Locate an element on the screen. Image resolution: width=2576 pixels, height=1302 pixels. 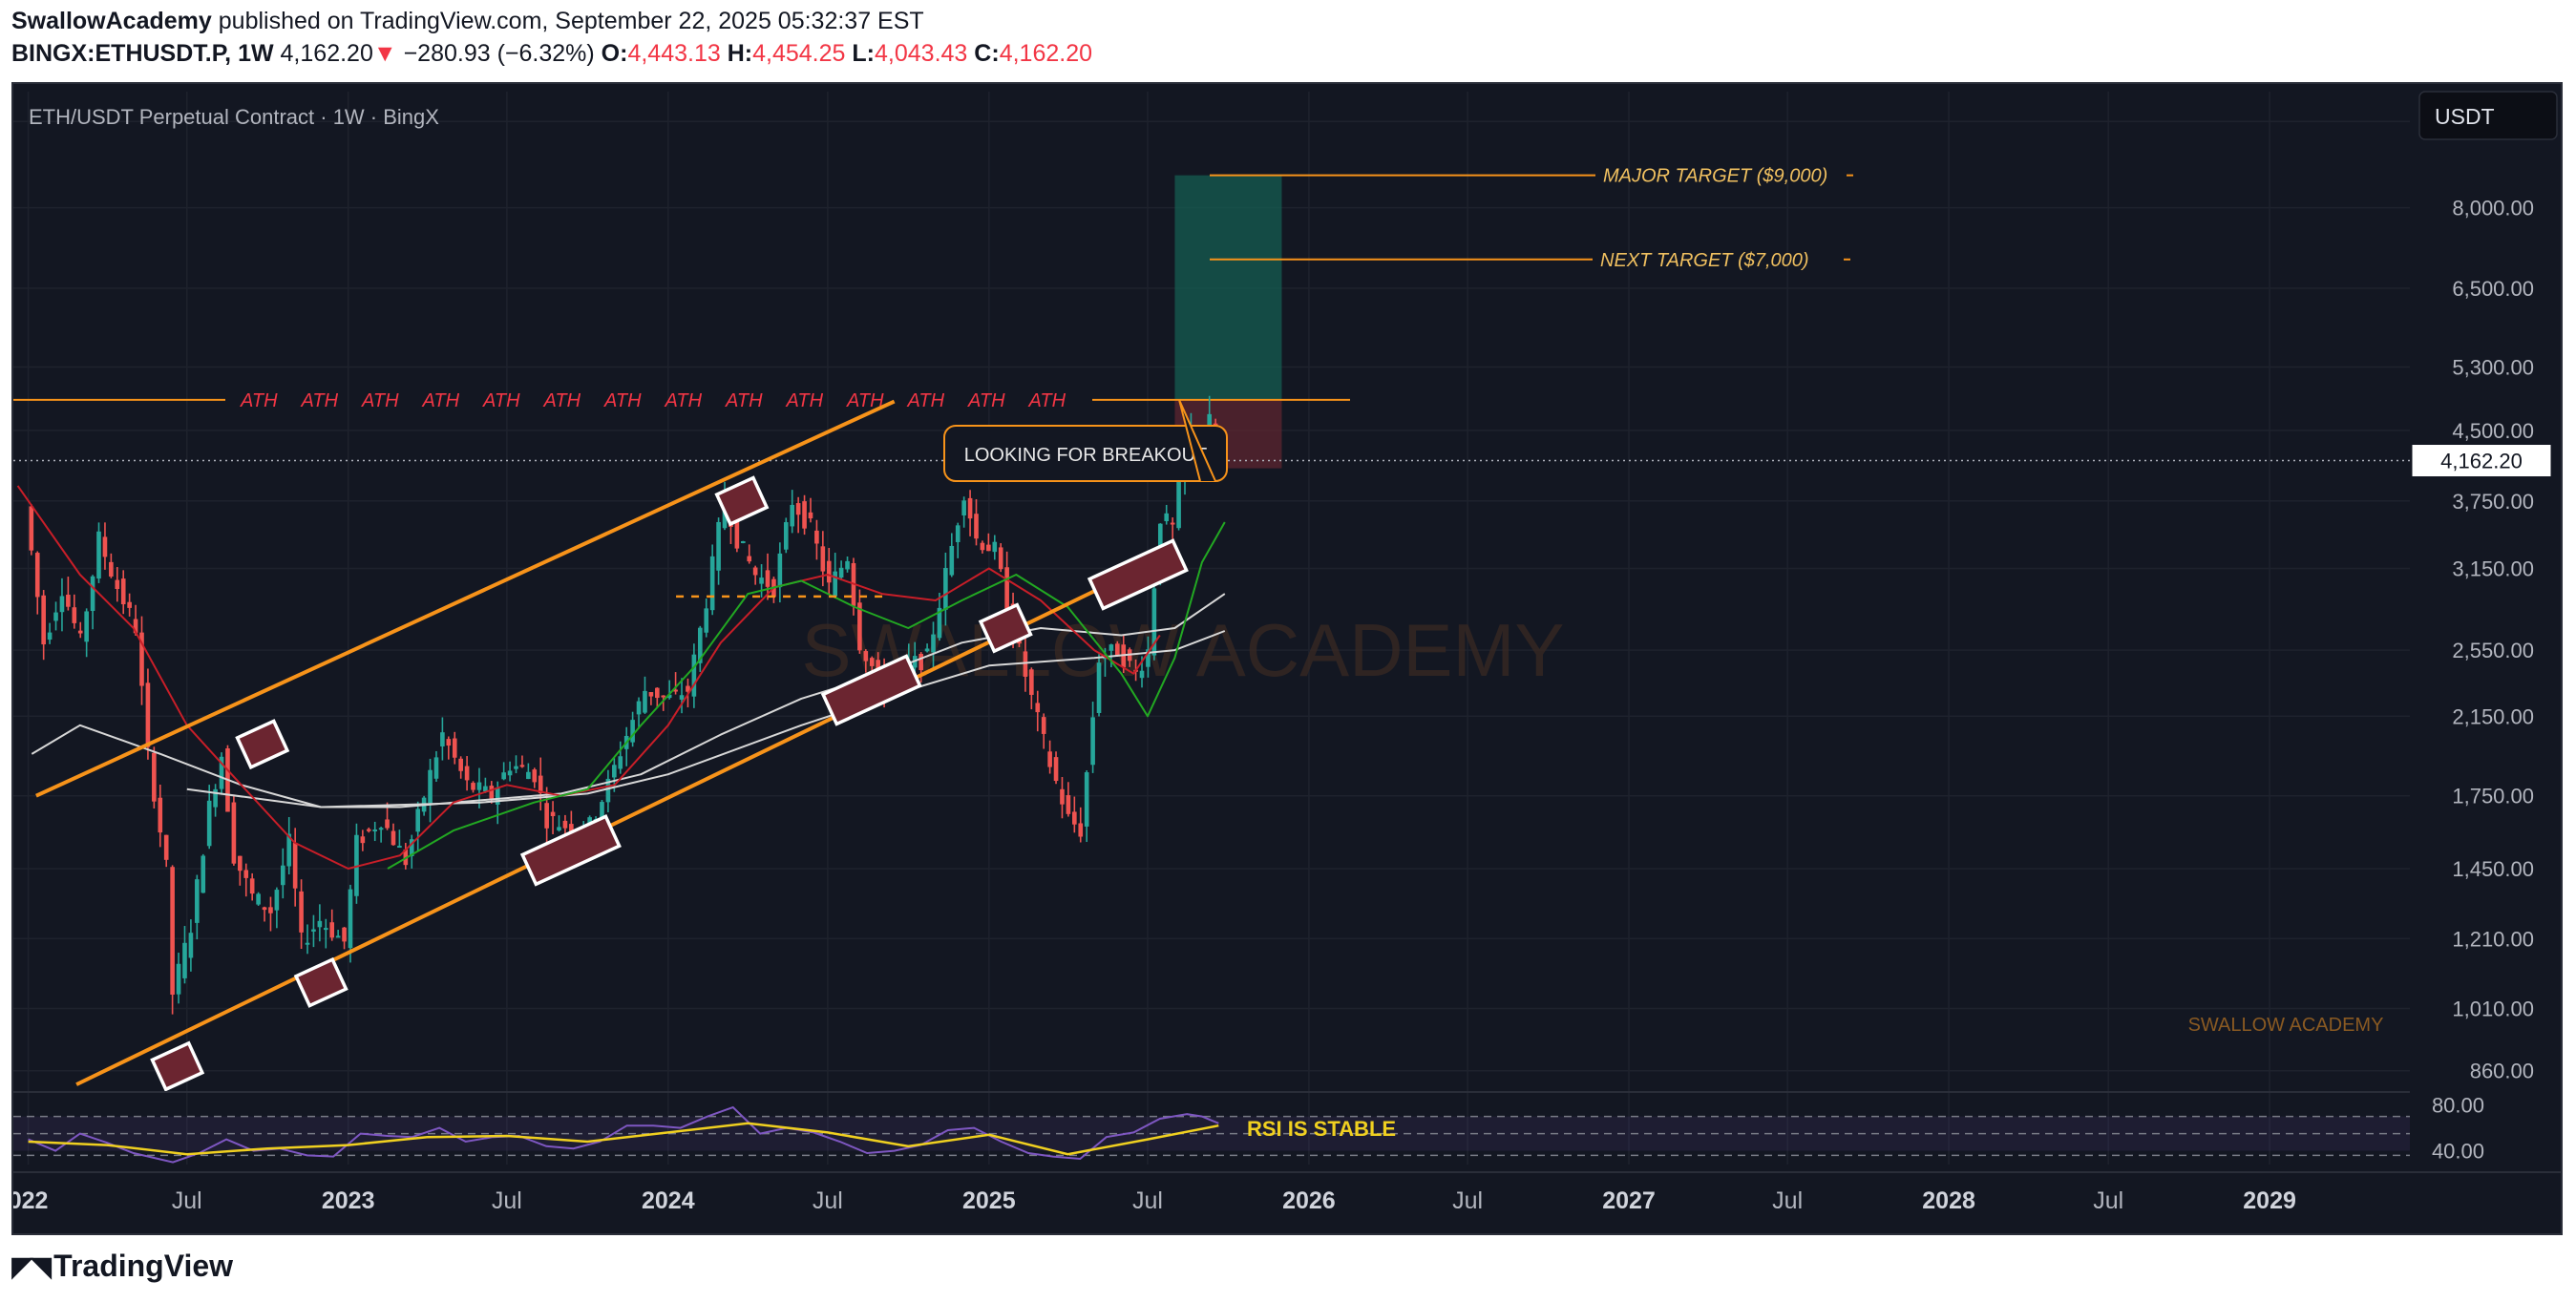
tradingview-logo-icon: ◤◥ is located at coordinates (31, 1267).